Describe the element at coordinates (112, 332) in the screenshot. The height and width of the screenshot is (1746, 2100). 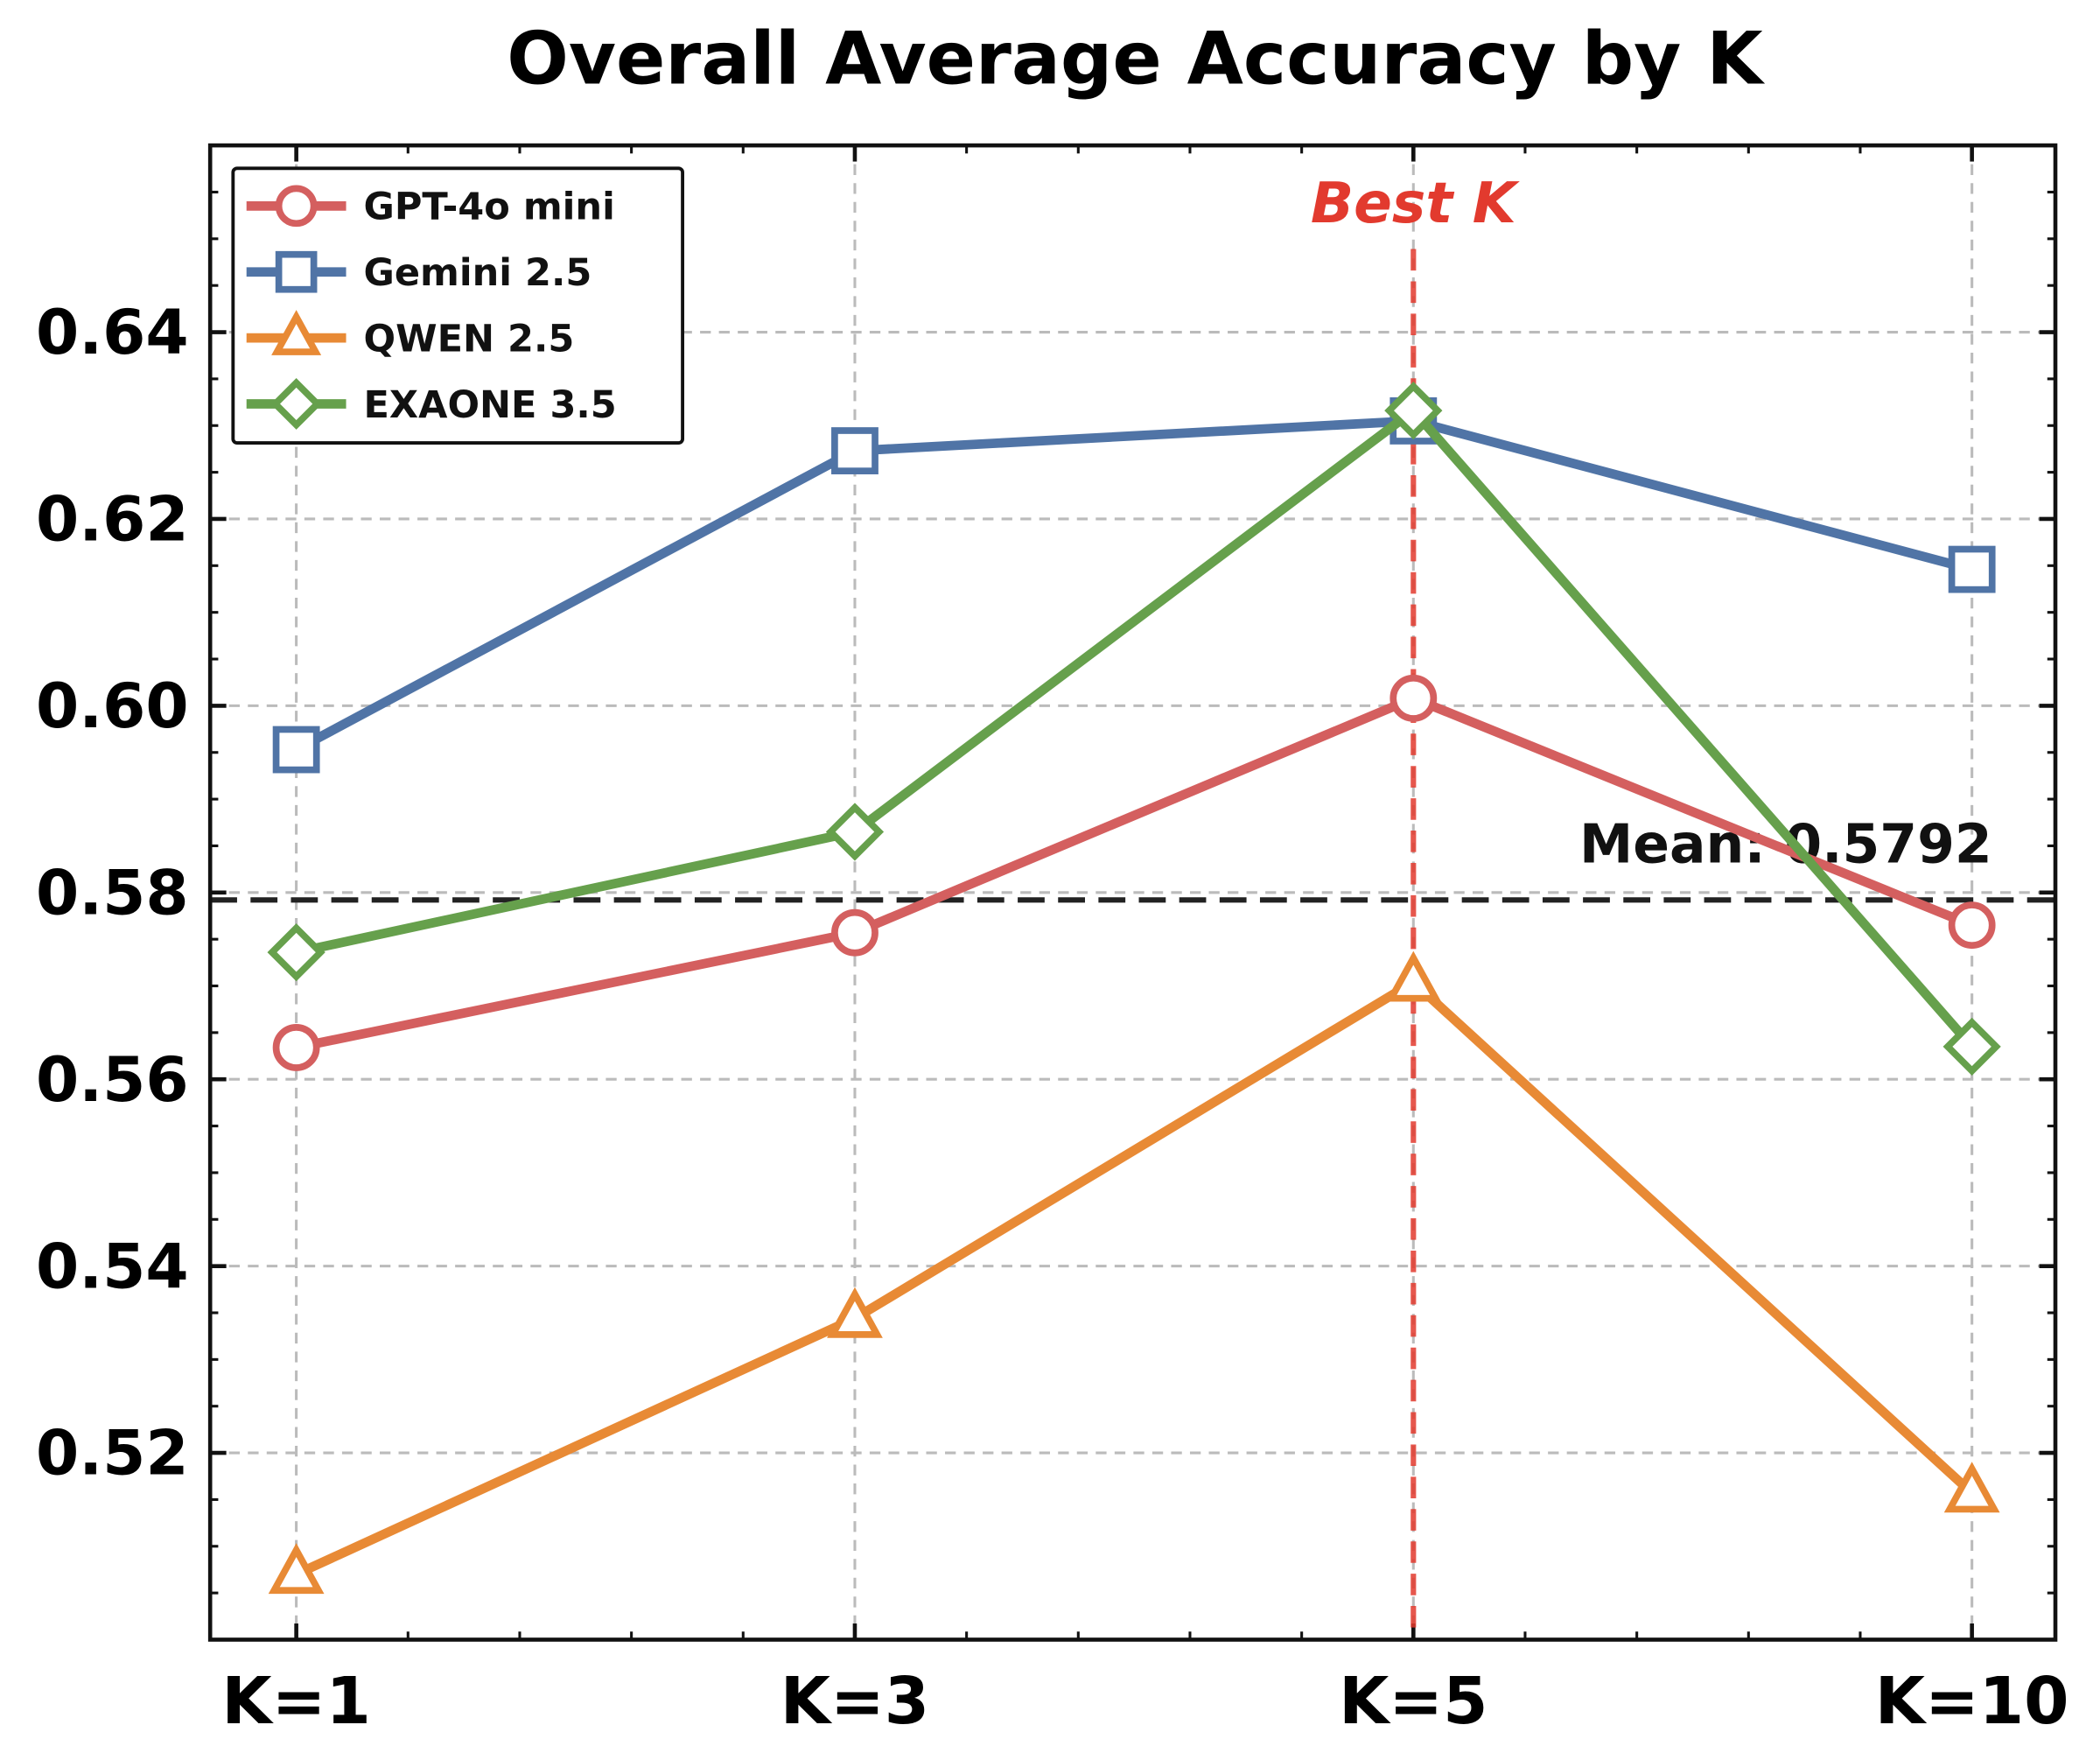
I see `y-tick-label: 0.64` at that location.